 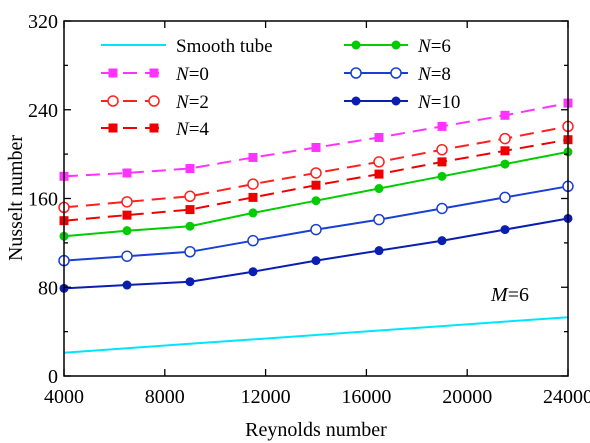 I want to click on x-tick-label: 20000, so click(x=467, y=397).